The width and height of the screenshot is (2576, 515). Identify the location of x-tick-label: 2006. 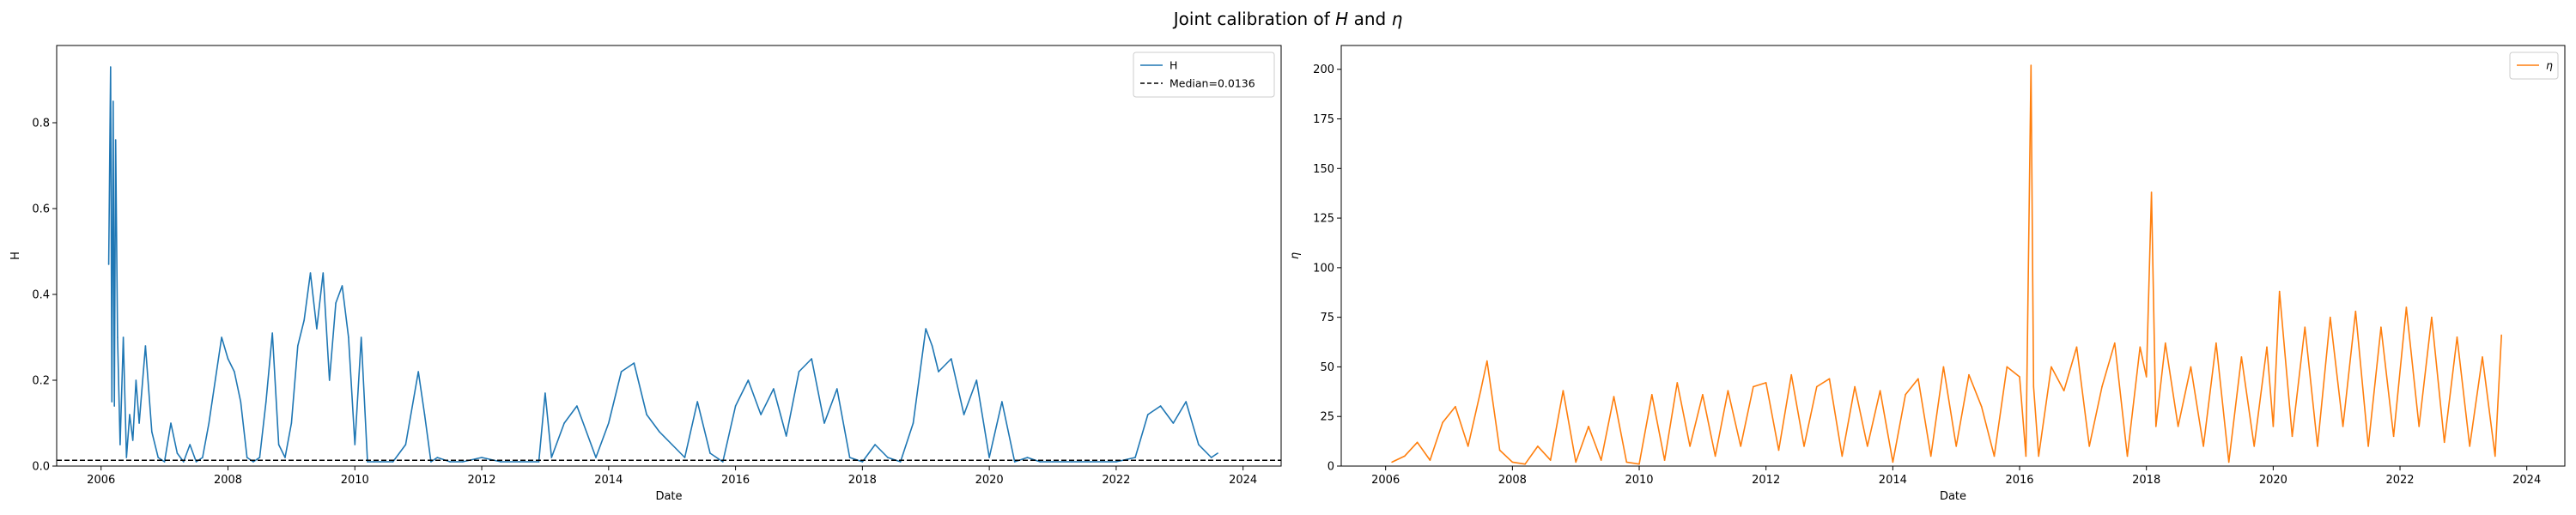
(101, 480).